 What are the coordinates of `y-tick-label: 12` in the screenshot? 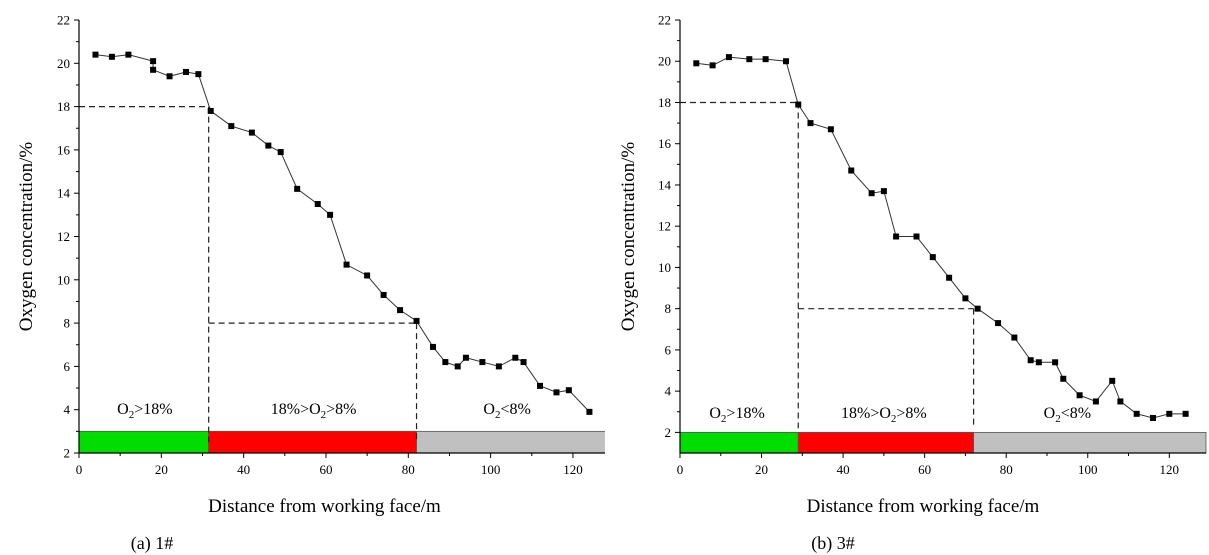 It's located at (63, 236).